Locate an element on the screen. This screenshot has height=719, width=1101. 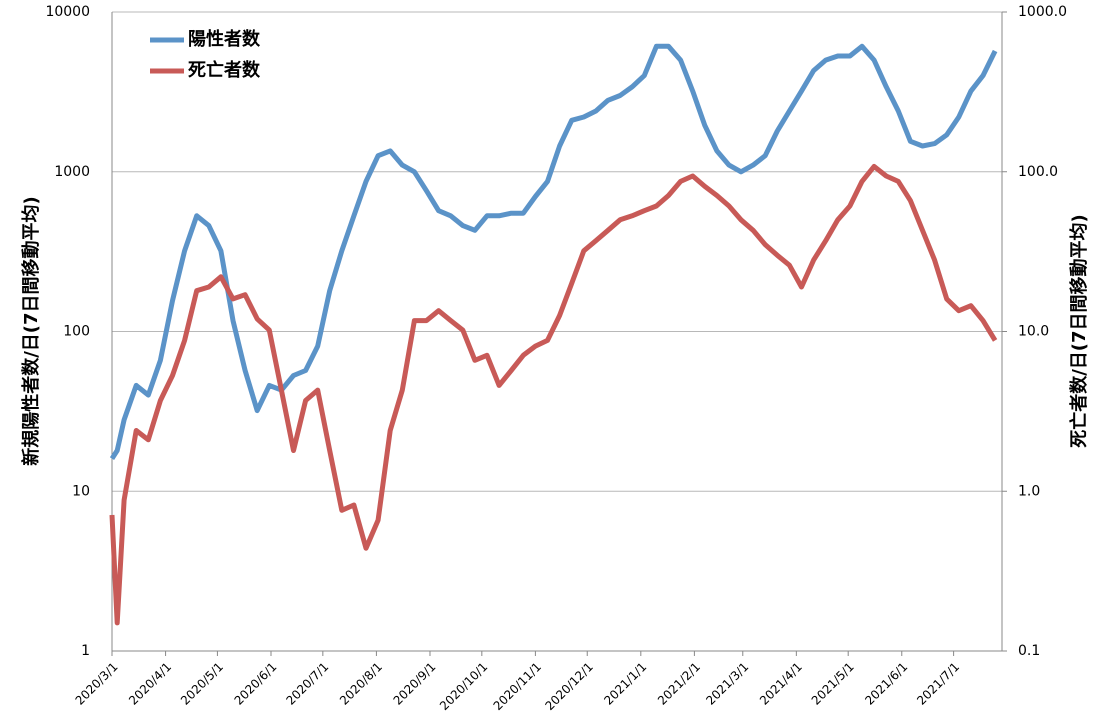
y2-tick-label: 1.0 is located at coordinates (1029, 491).